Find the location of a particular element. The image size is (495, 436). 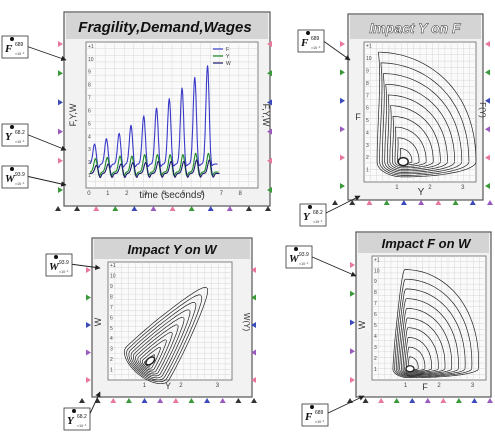

slider-F4: F 689 ×10⁻³ is located at coordinates (333, 411).